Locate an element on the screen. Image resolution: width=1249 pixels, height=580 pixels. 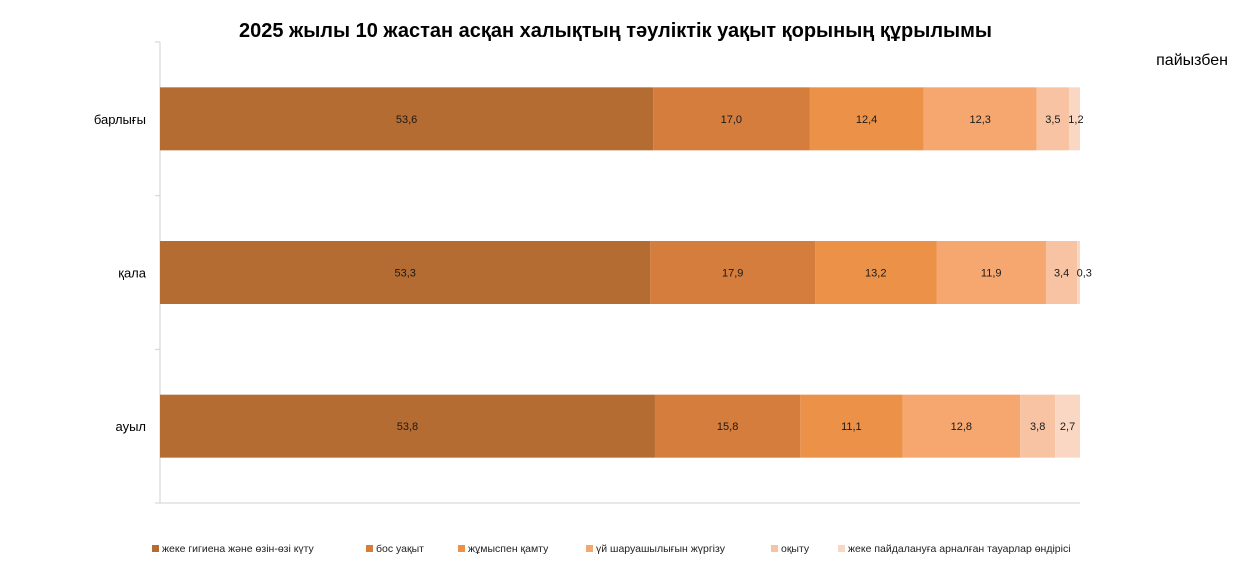
legend-label: бос уақыт is located at coordinates (400, 549).